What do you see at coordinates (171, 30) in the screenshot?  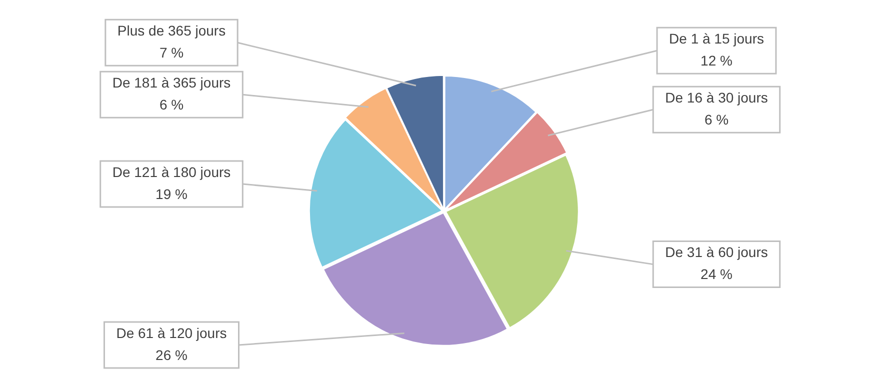 I see `slice-label: Plus de 365 jours` at bounding box center [171, 30].